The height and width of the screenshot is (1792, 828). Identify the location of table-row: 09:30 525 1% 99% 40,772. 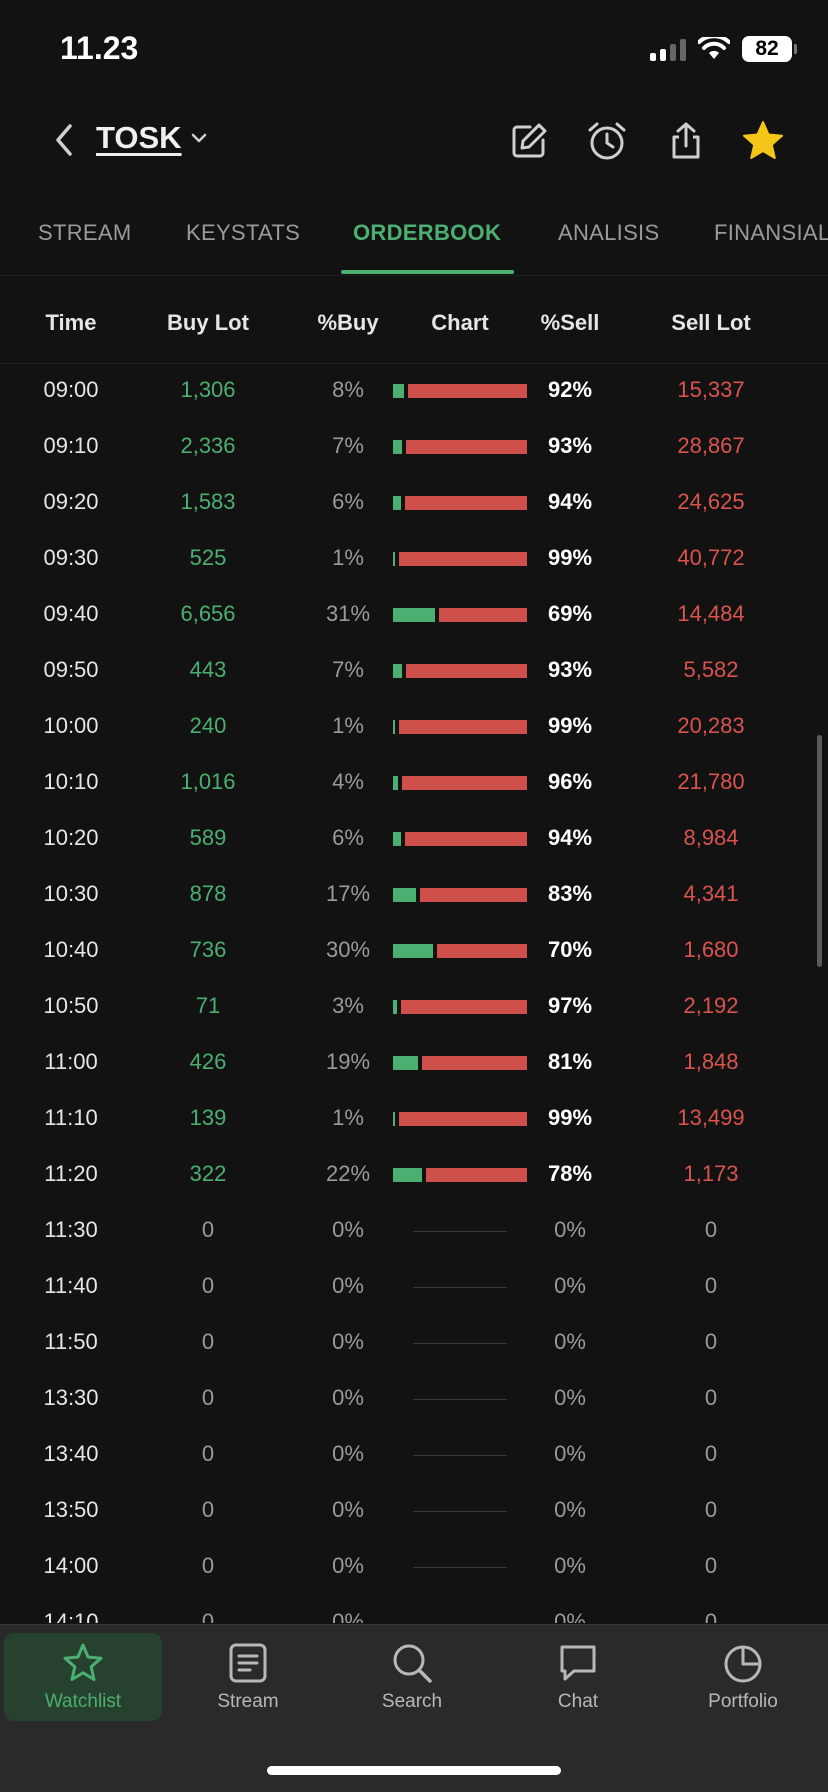
(414, 559).